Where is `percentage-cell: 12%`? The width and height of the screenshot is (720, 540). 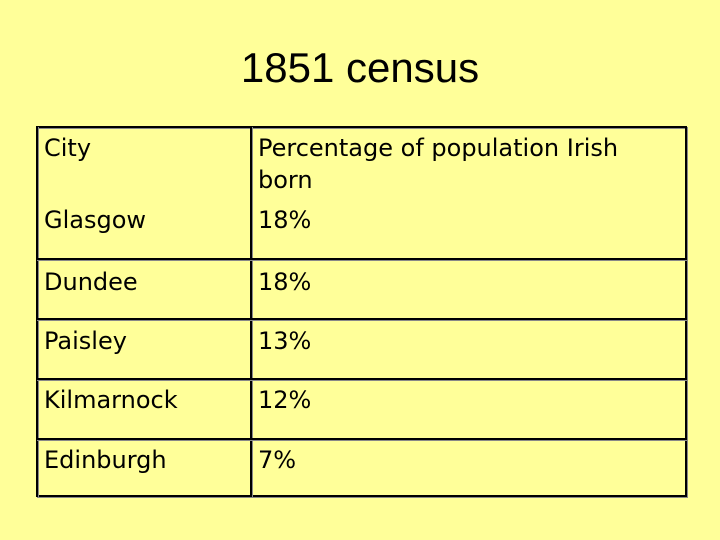
percentage-cell: 12% is located at coordinates (285, 400).